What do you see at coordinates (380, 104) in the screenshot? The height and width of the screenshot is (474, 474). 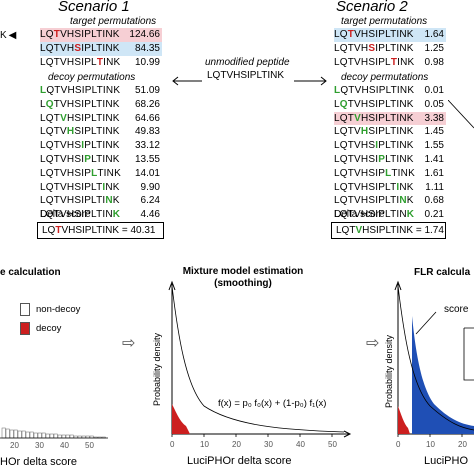 I see `sequence-suffix: TVHSIPLTINK` at bounding box center [380, 104].